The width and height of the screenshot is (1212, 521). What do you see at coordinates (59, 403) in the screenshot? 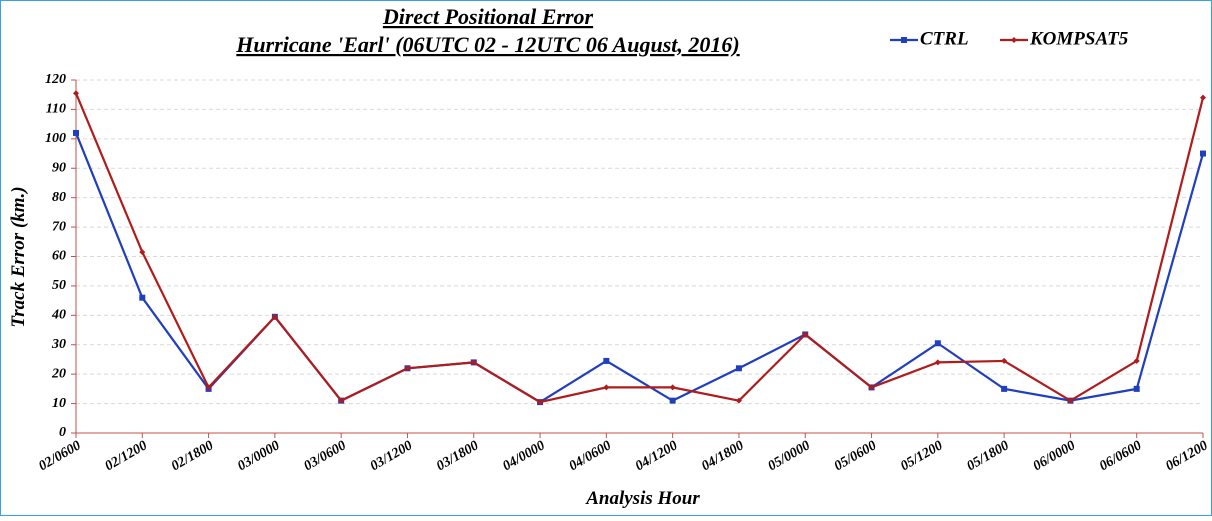
I see `y-tick-label: 10` at bounding box center [59, 403].